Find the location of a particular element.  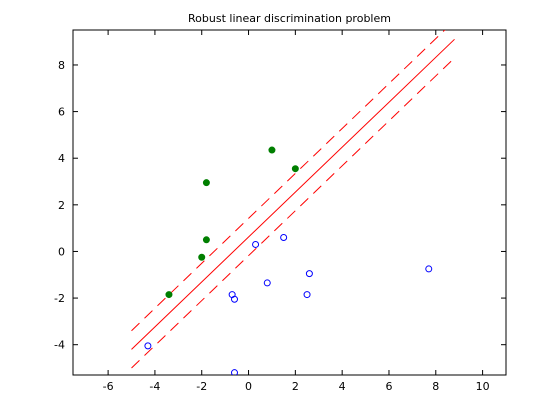

y-tick-label: 6 is located at coordinates (61, 112).